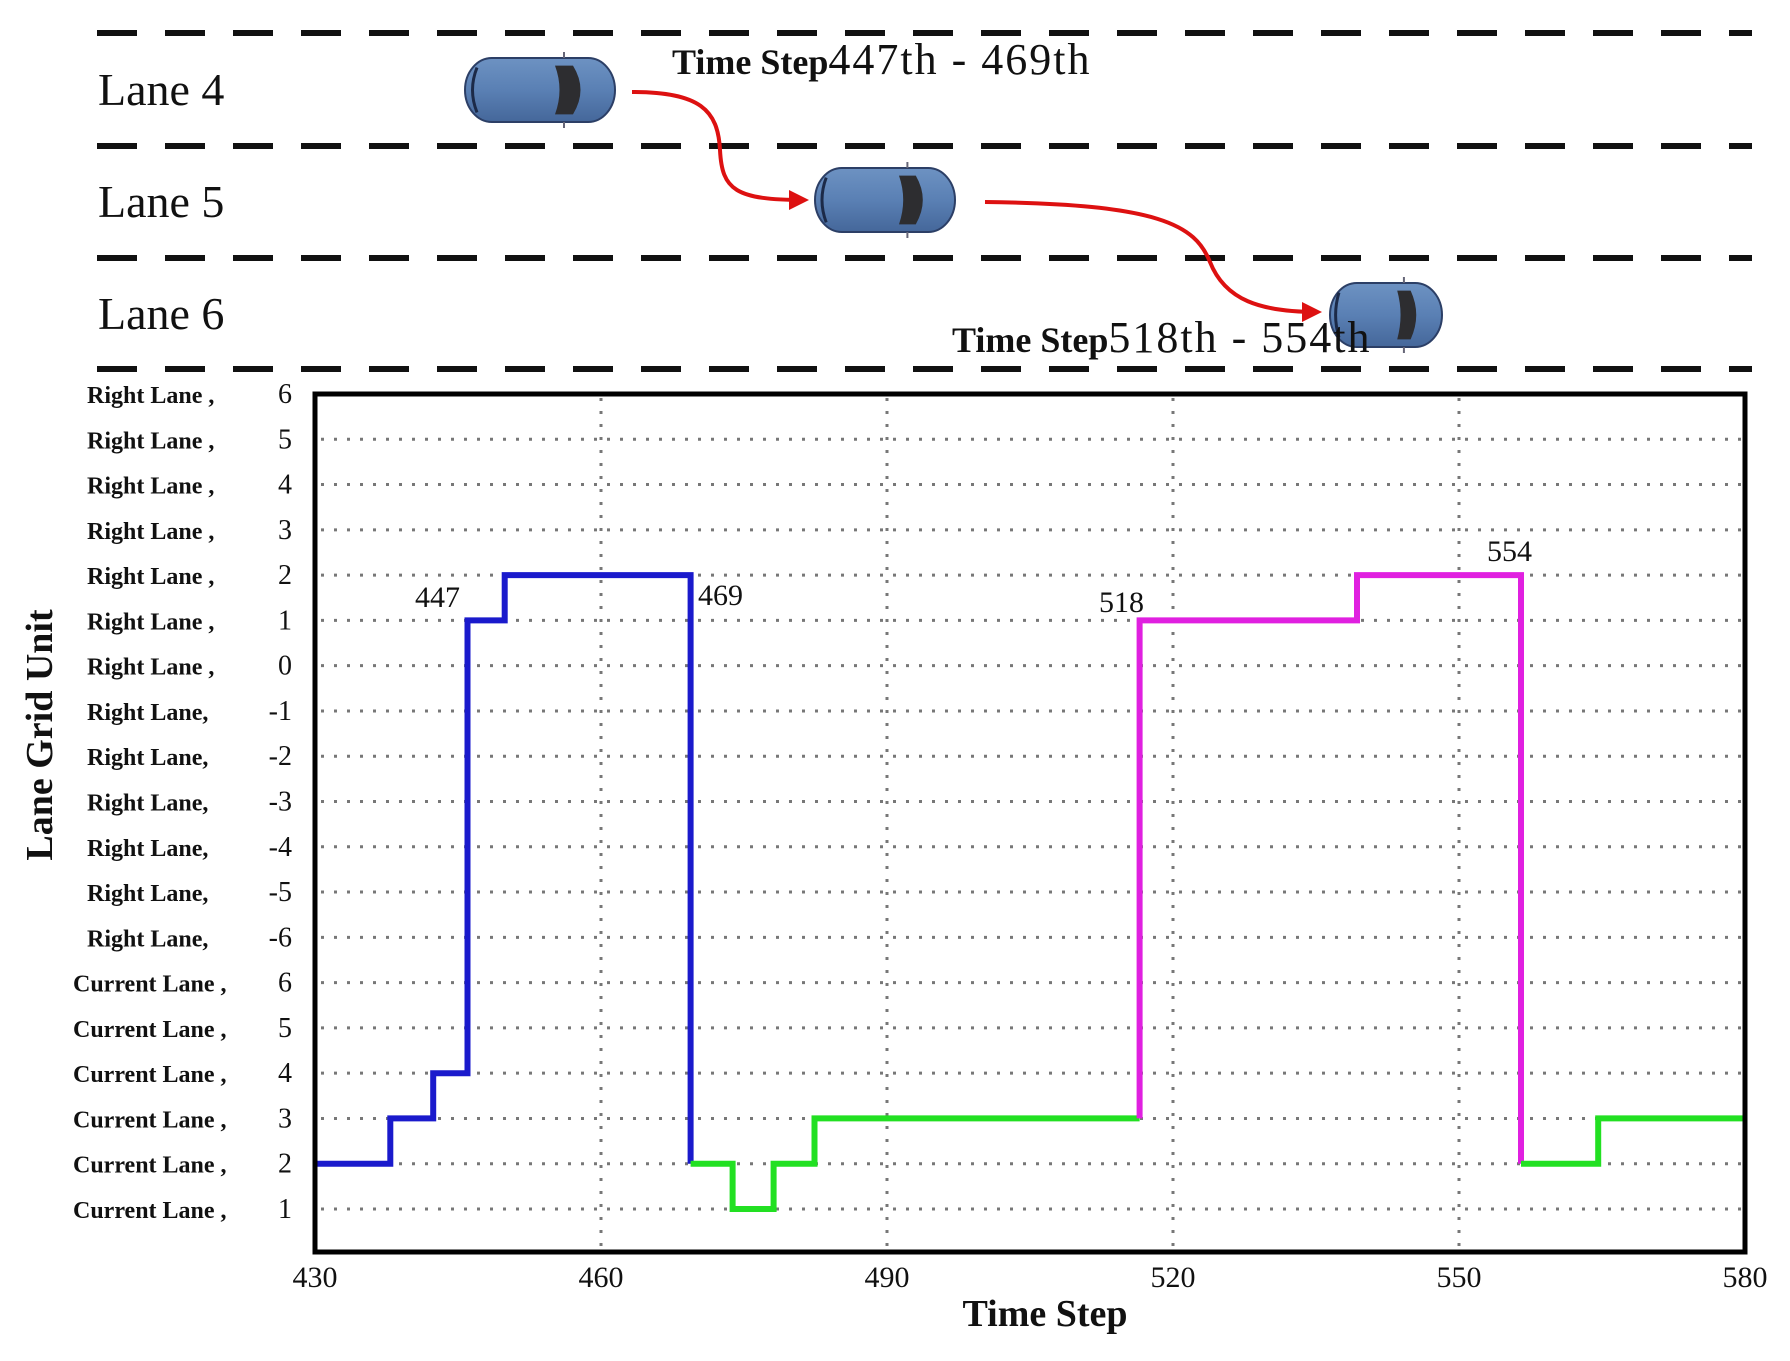  What do you see at coordinates (1330, 868) in the screenshot?
I see `magenta-segment-line` at bounding box center [1330, 868].